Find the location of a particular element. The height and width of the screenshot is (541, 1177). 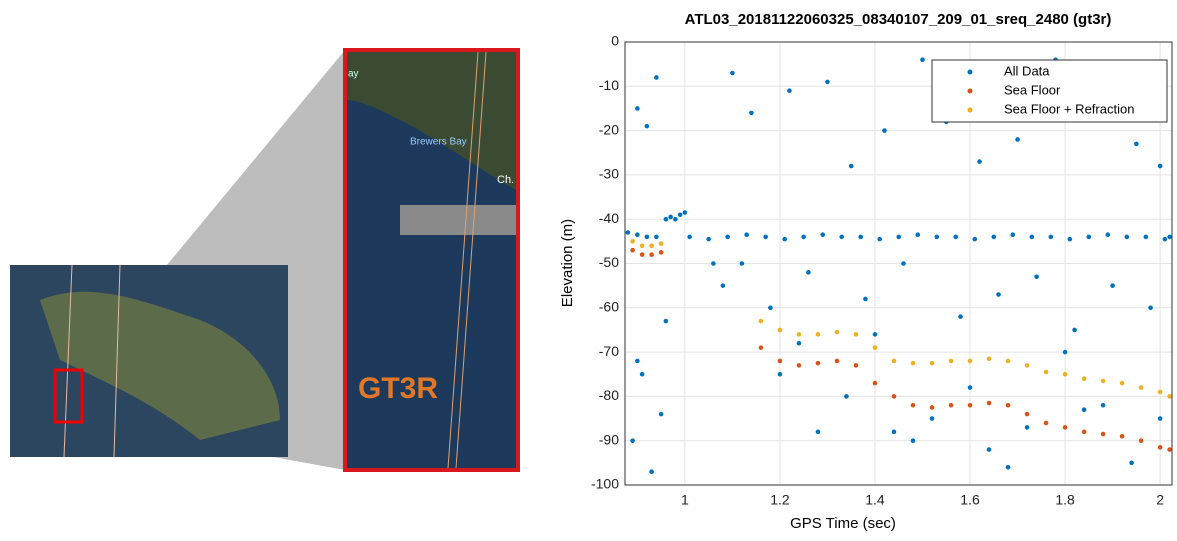

x-tick-label: 2 is located at coordinates (1160, 500).